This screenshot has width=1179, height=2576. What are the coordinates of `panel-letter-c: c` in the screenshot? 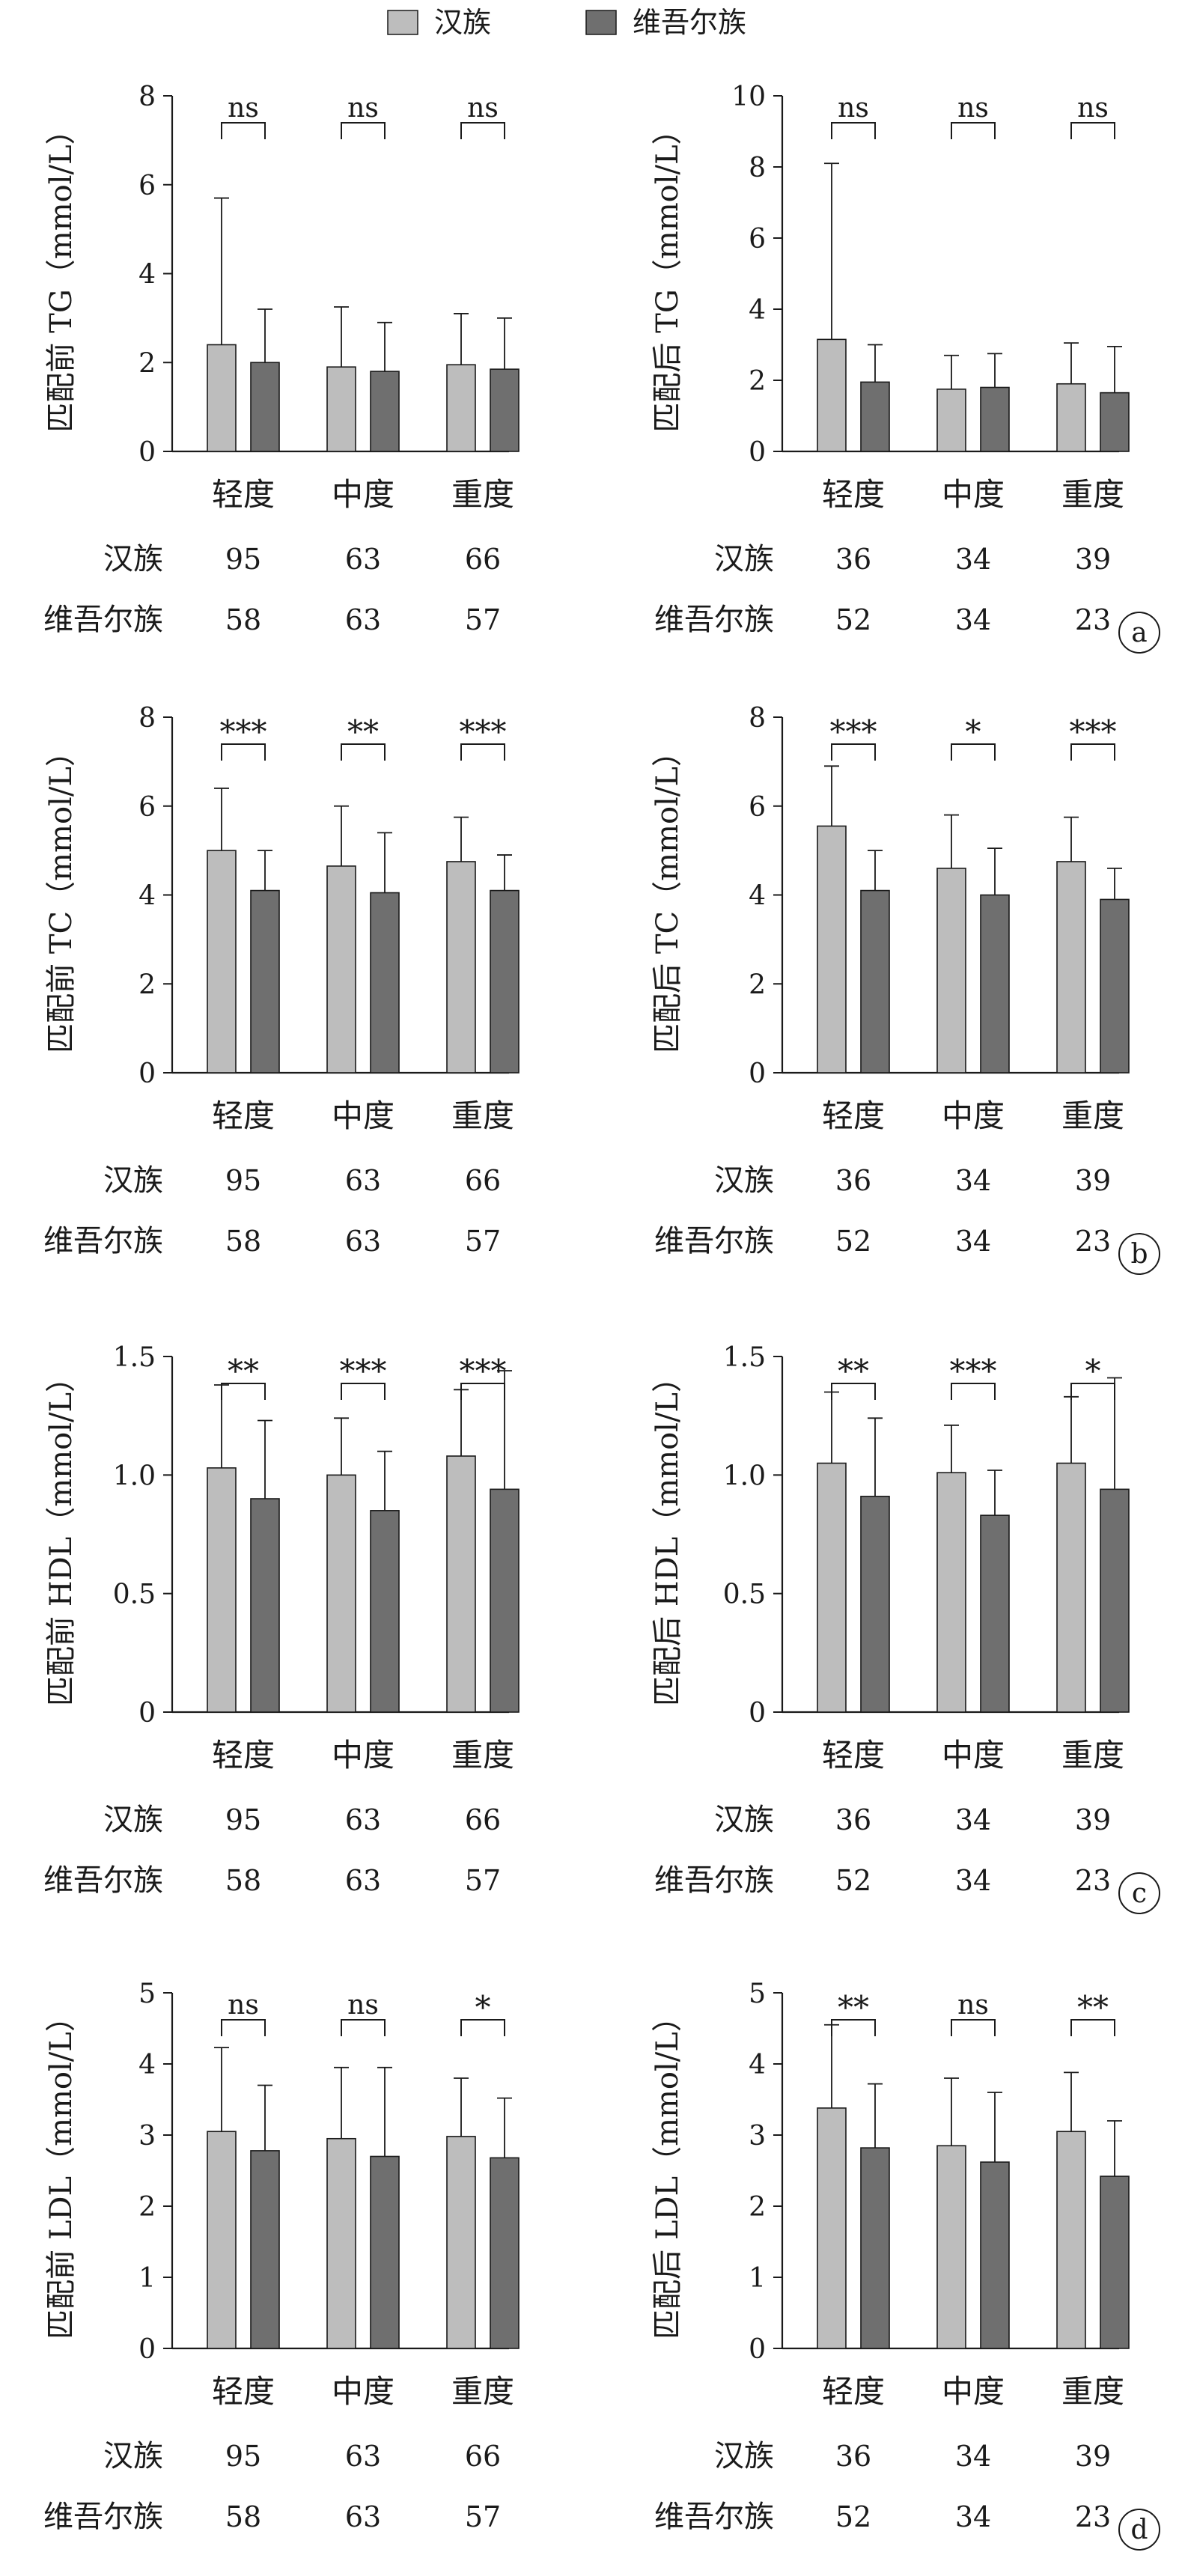 It's located at (1139, 1893).